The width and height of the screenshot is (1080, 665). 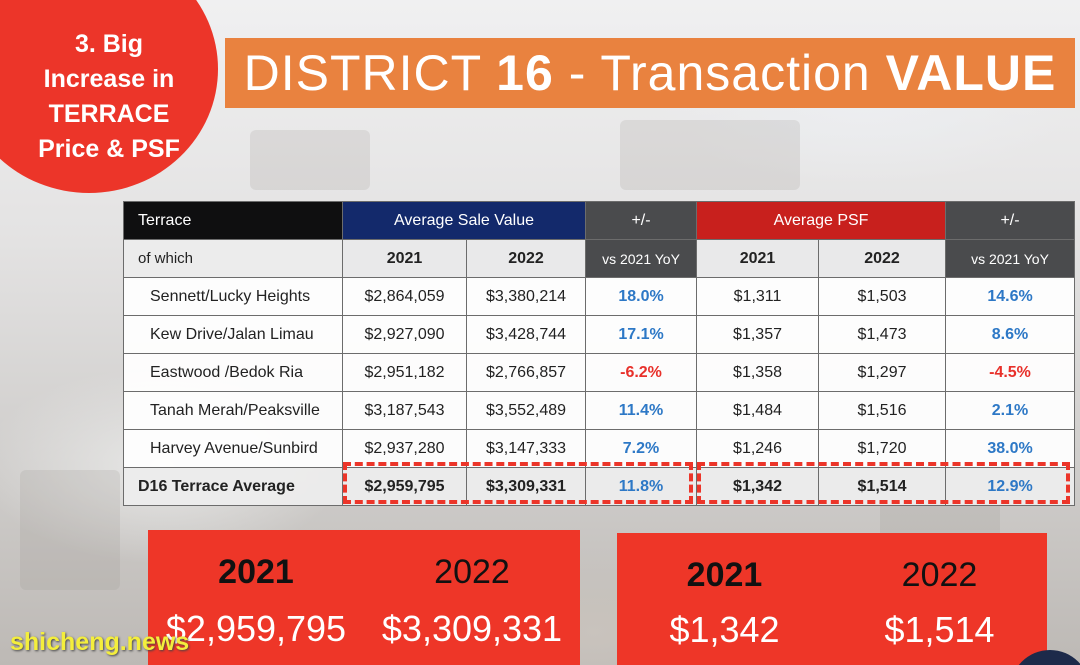 I want to click on average-sale-2021: $2,959,795, so click(x=404, y=486).